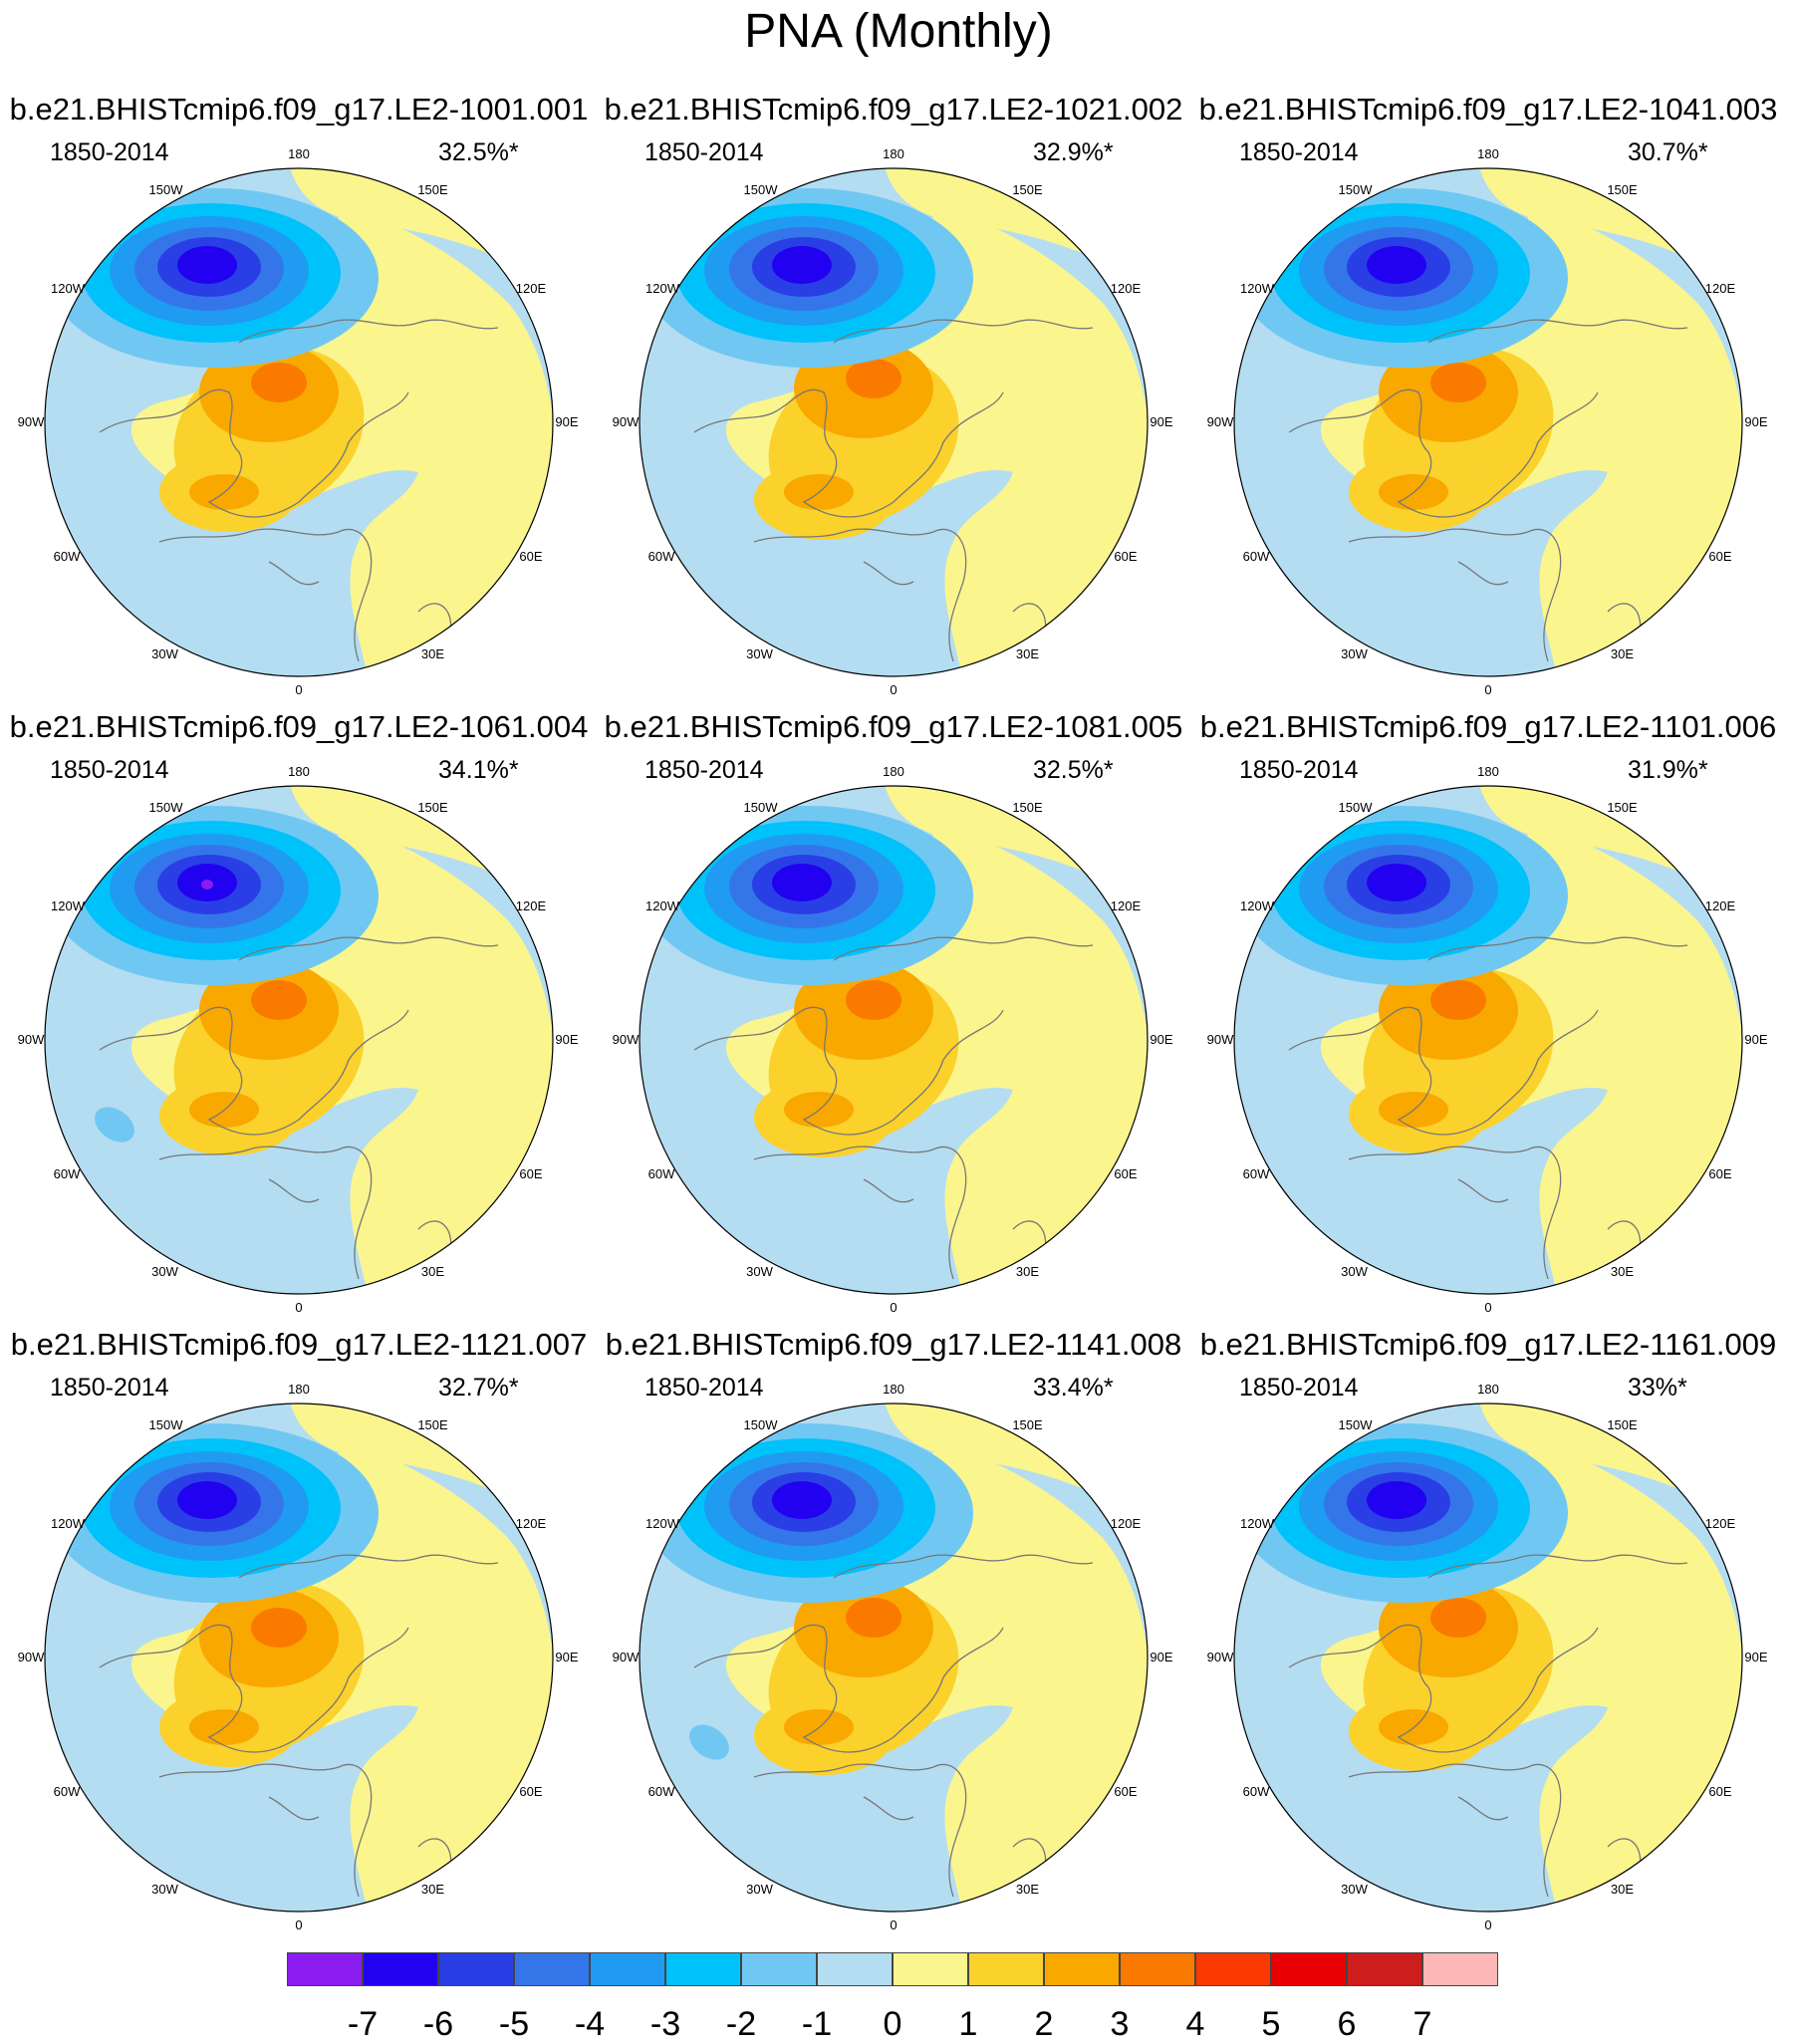 The width and height of the screenshot is (1797, 2044). I want to click on main-title: PNA (Monthly), so click(898, 32).